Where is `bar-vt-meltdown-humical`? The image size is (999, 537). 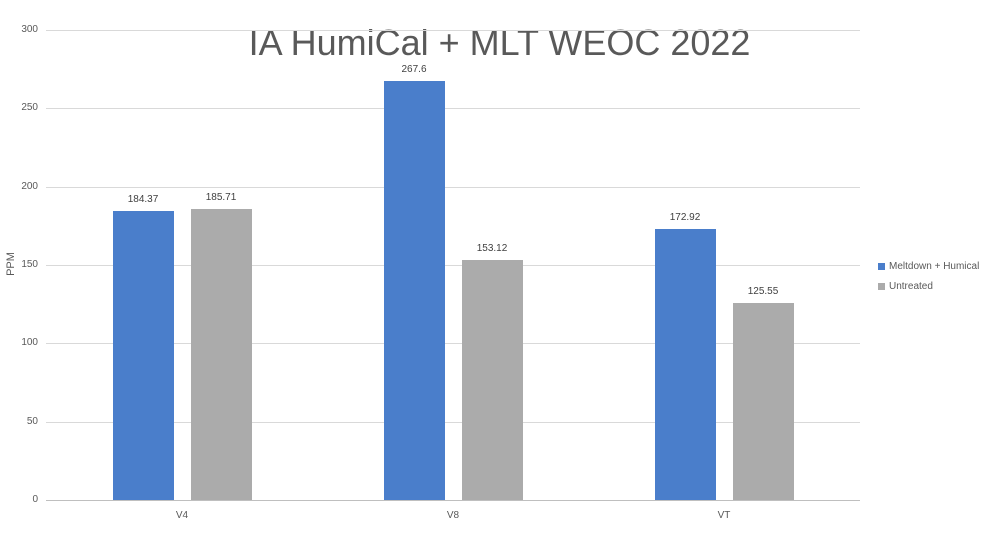 bar-vt-meltdown-humical is located at coordinates (685, 364).